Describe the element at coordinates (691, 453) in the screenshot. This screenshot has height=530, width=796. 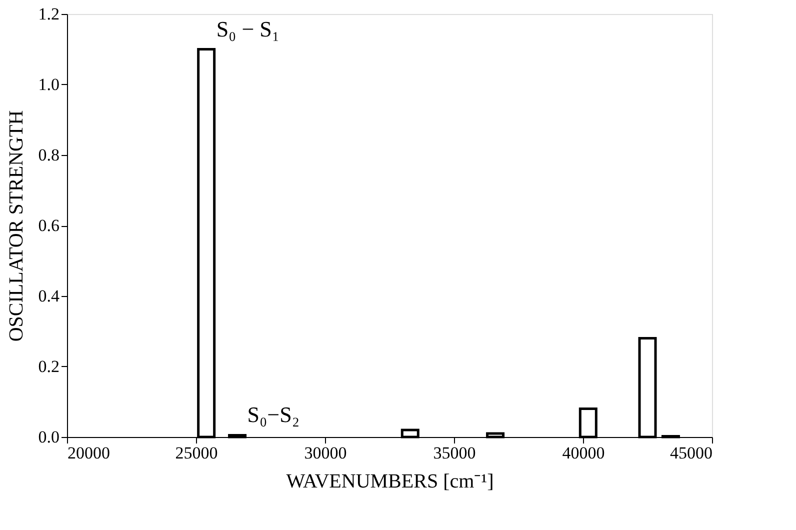
I see `x-tick-label: 45000` at that location.